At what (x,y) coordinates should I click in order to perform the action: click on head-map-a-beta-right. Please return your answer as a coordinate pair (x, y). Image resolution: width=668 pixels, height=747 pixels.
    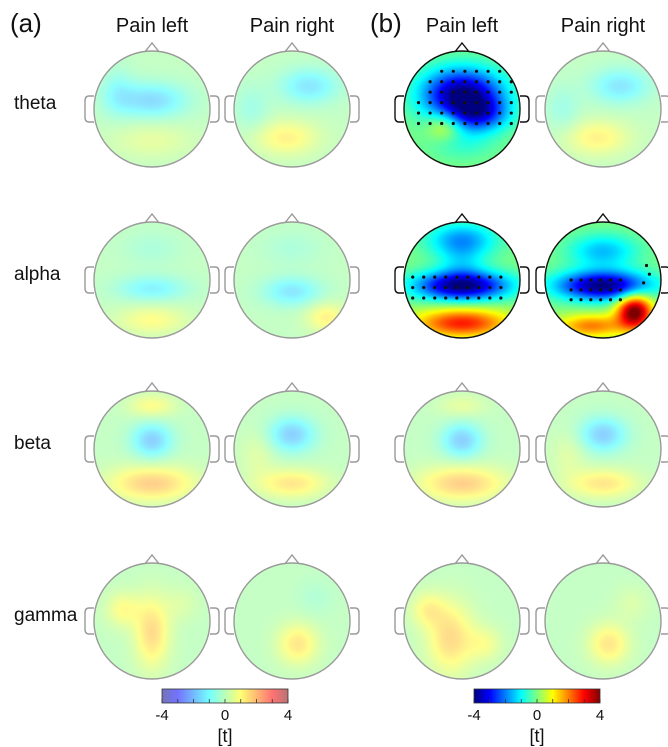
    Looking at the image, I should click on (292, 444).